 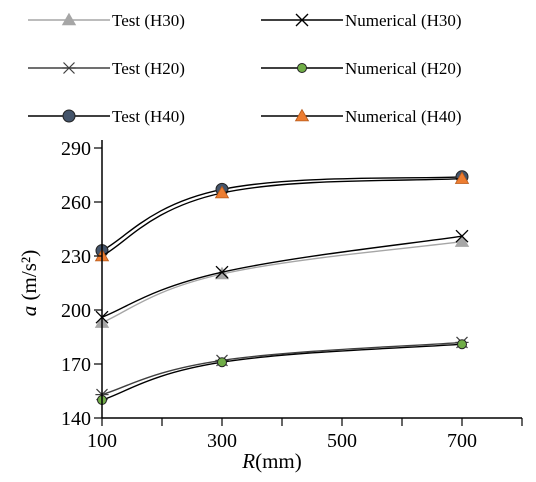 I want to click on y-tick-label: 260, so click(x=76, y=203).